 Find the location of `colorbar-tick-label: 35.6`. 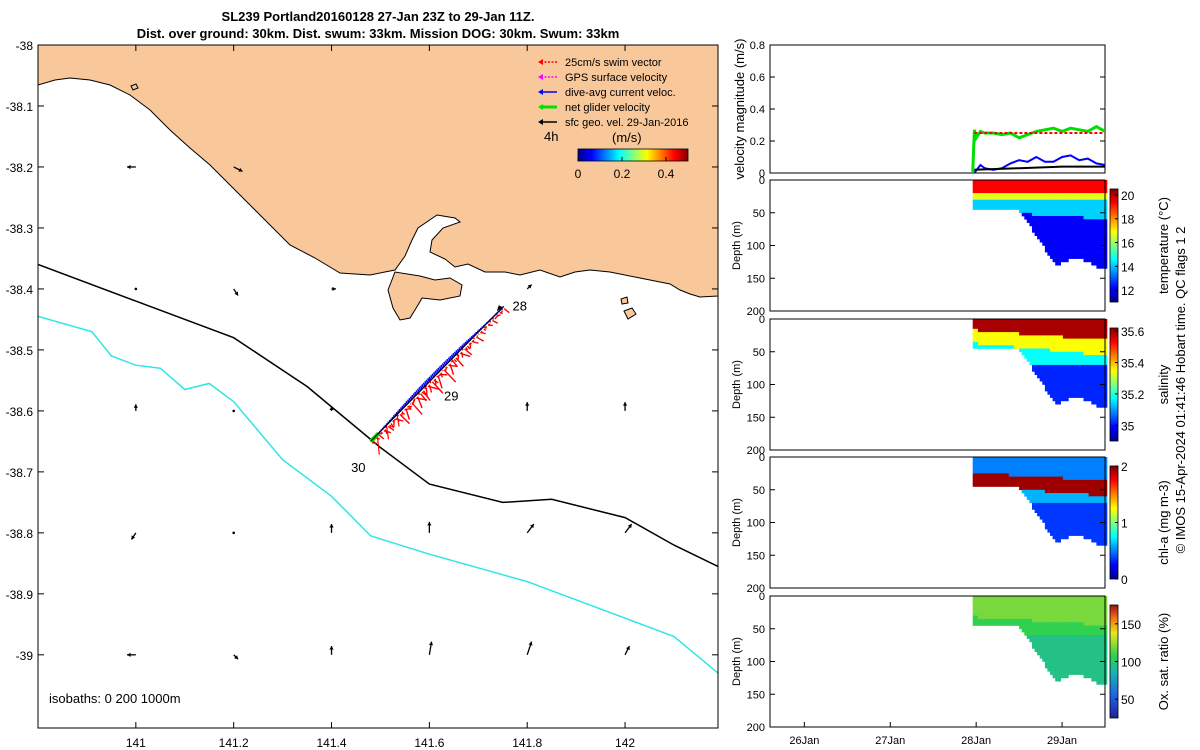

colorbar-tick-label: 35.6 is located at coordinates (1133, 332).